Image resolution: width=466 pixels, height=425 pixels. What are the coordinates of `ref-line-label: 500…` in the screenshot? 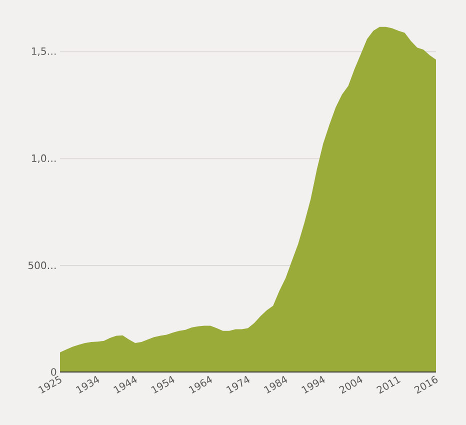 It's located at (42, 266).